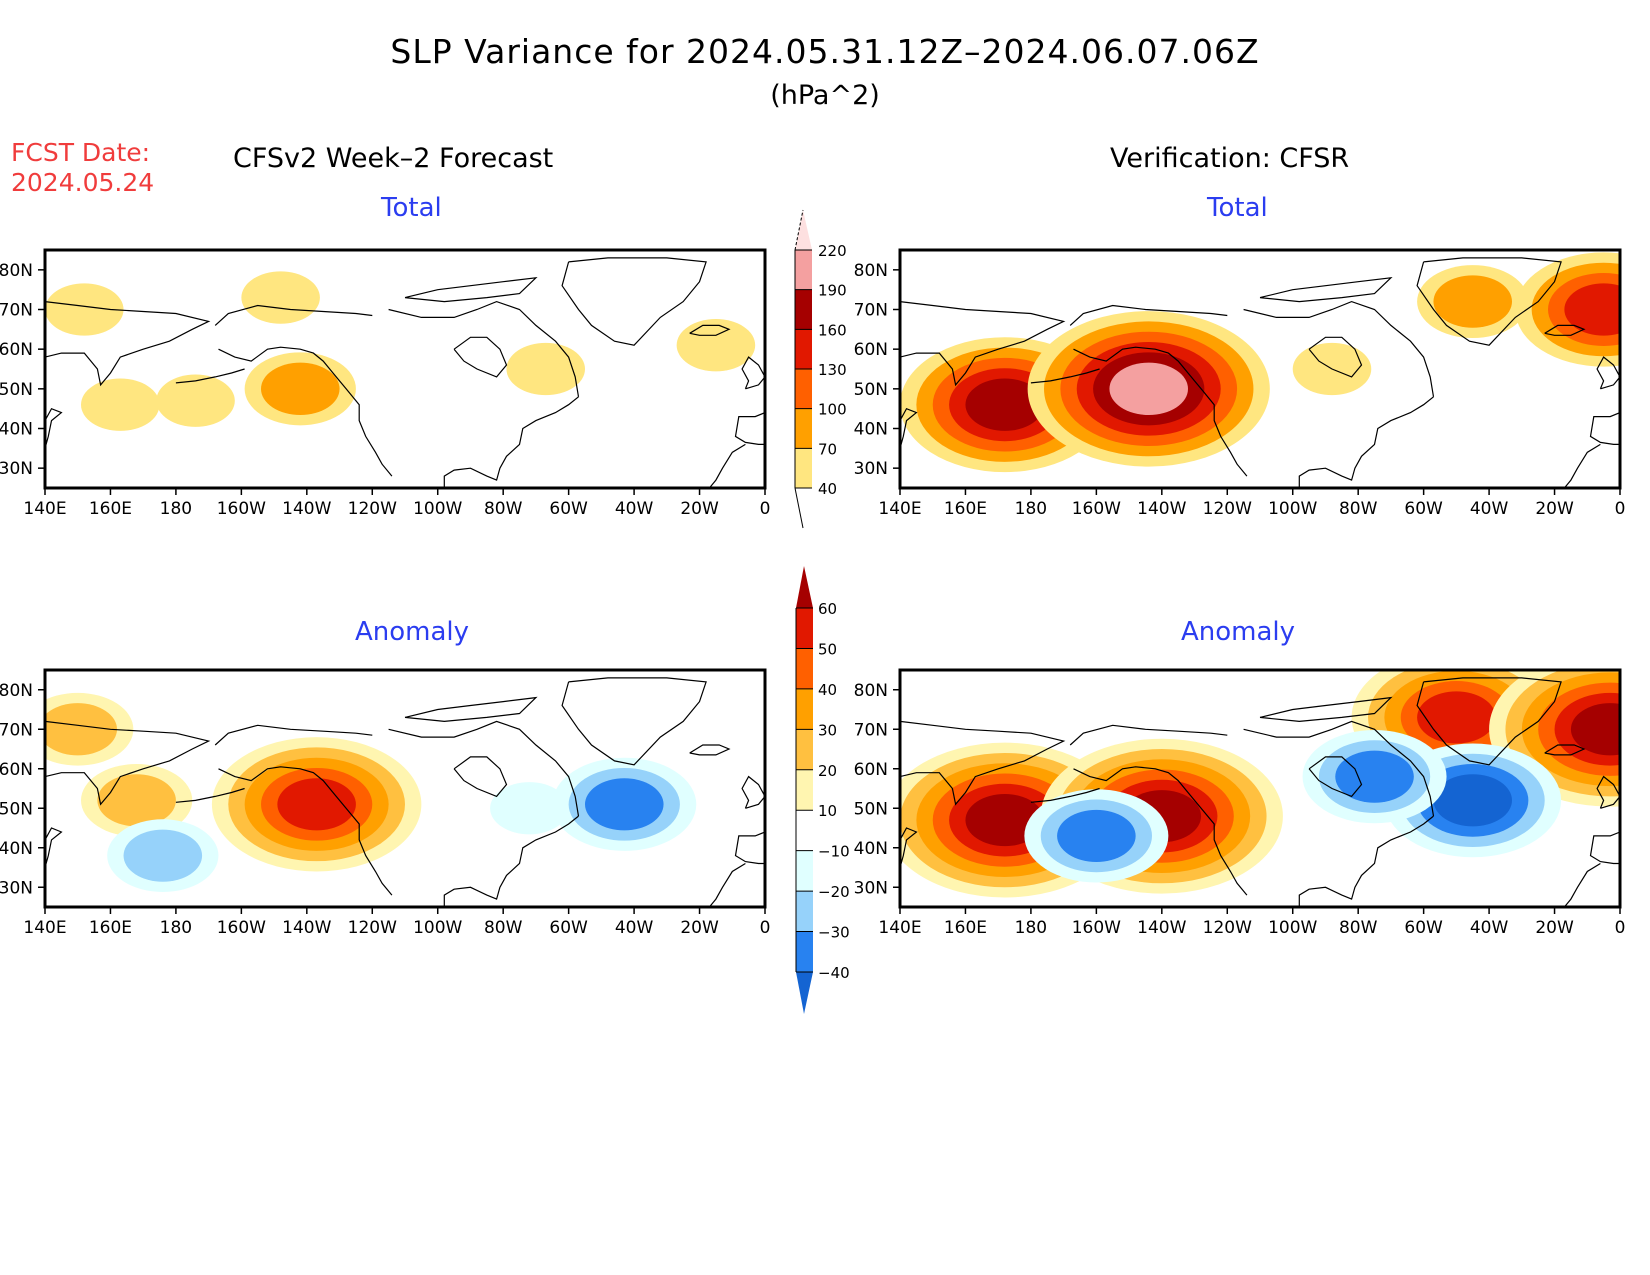 The width and height of the screenshot is (1650, 1275). Describe the element at coordinates (437, 509) in the screenshot. I see `x-tick-label: 100W` at that location.